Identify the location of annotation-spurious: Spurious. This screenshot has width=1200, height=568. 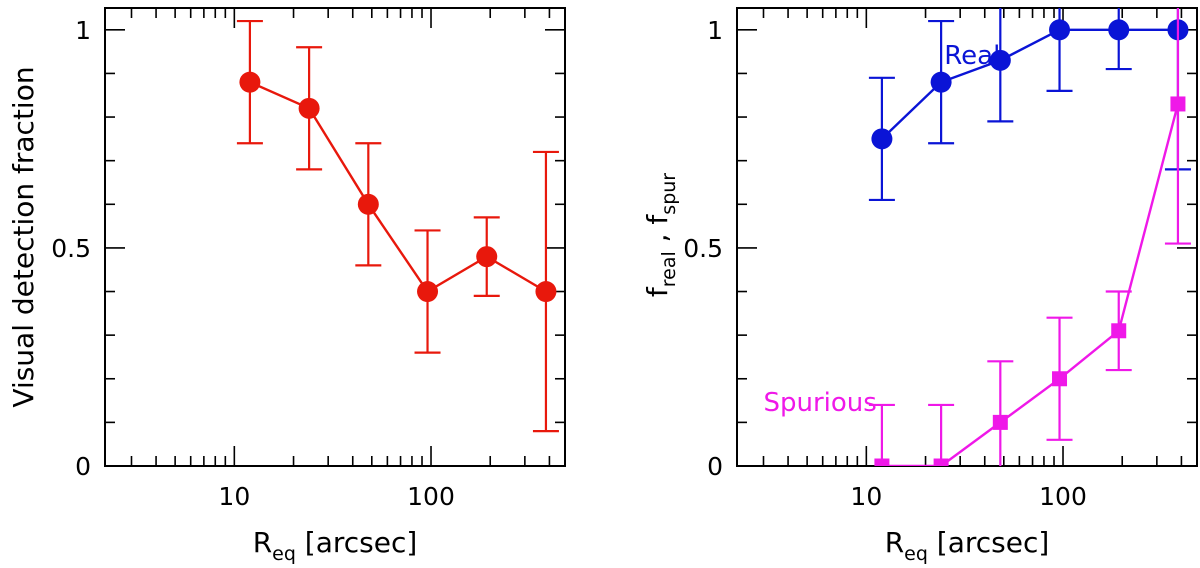
(819, 403).